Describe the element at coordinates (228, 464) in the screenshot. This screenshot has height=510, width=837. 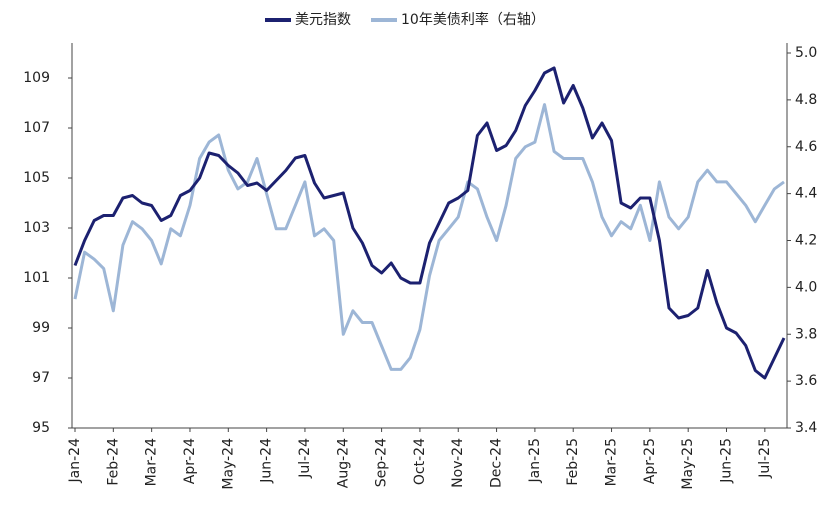
I see `x-tick-label: May-24` at that location.